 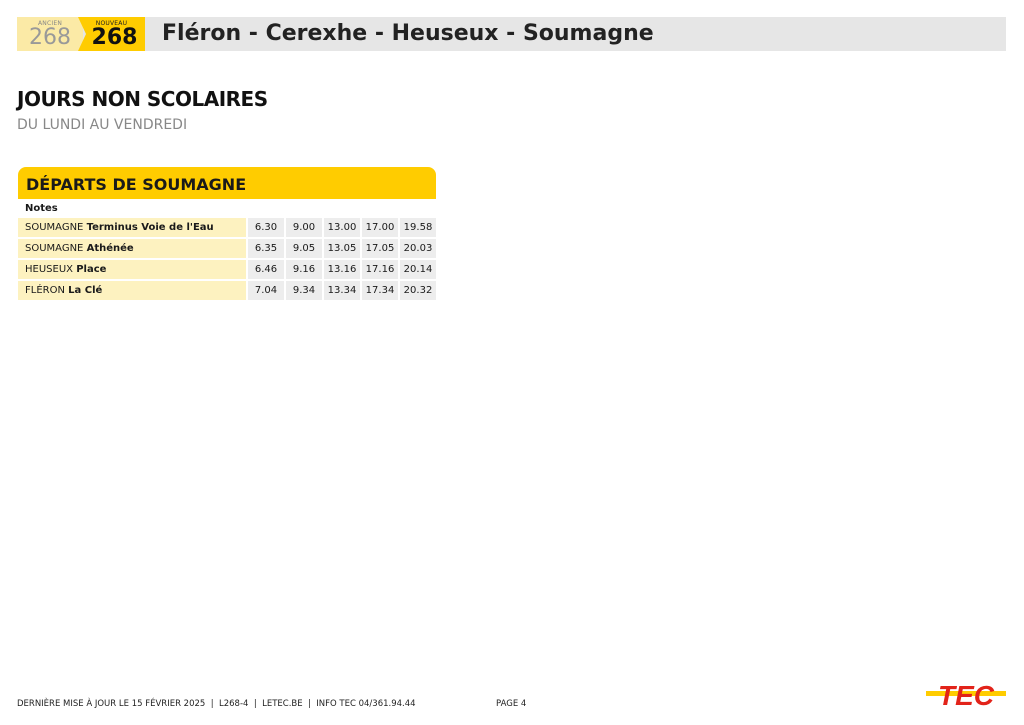 I want to click on stop-town: FLÉRON, so click(x=45, y=290).